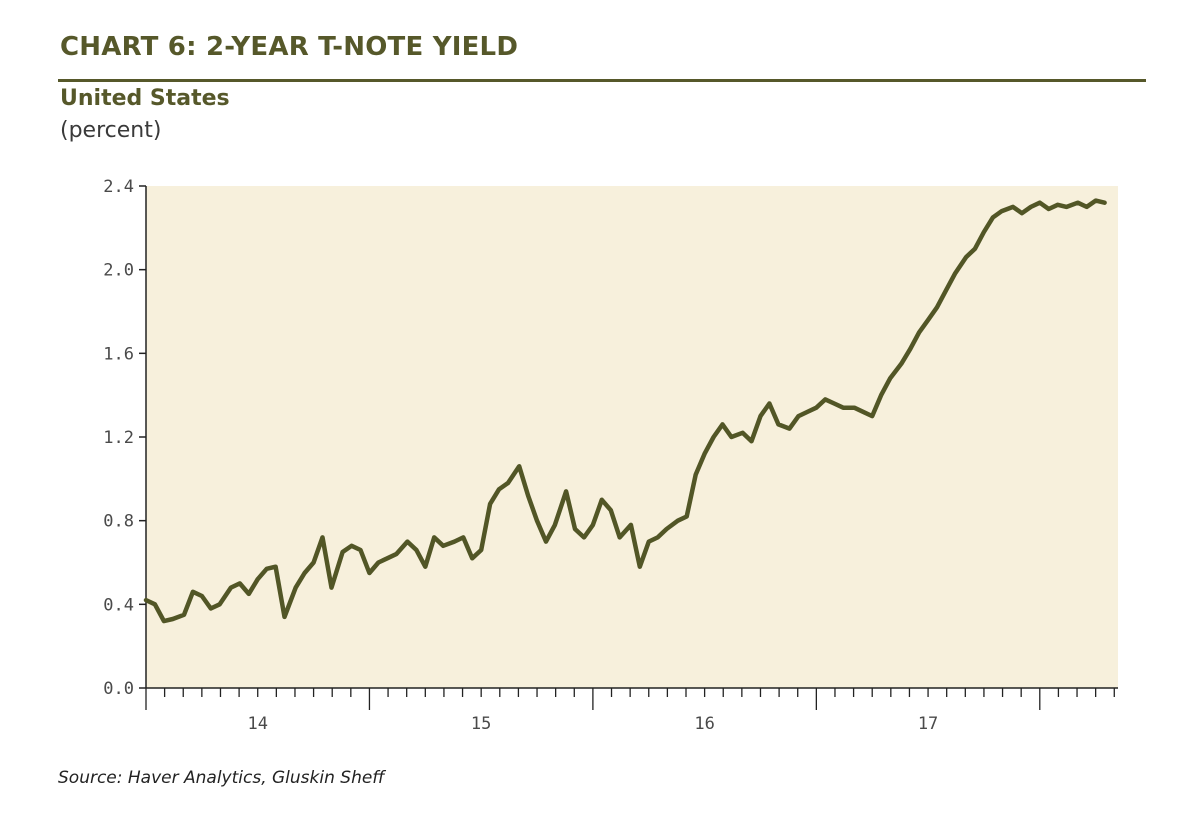 Image resolution: width=1200 pixels, height=837 pixels. I want to click on y-tick-label: 0.8, so click(118, 522).